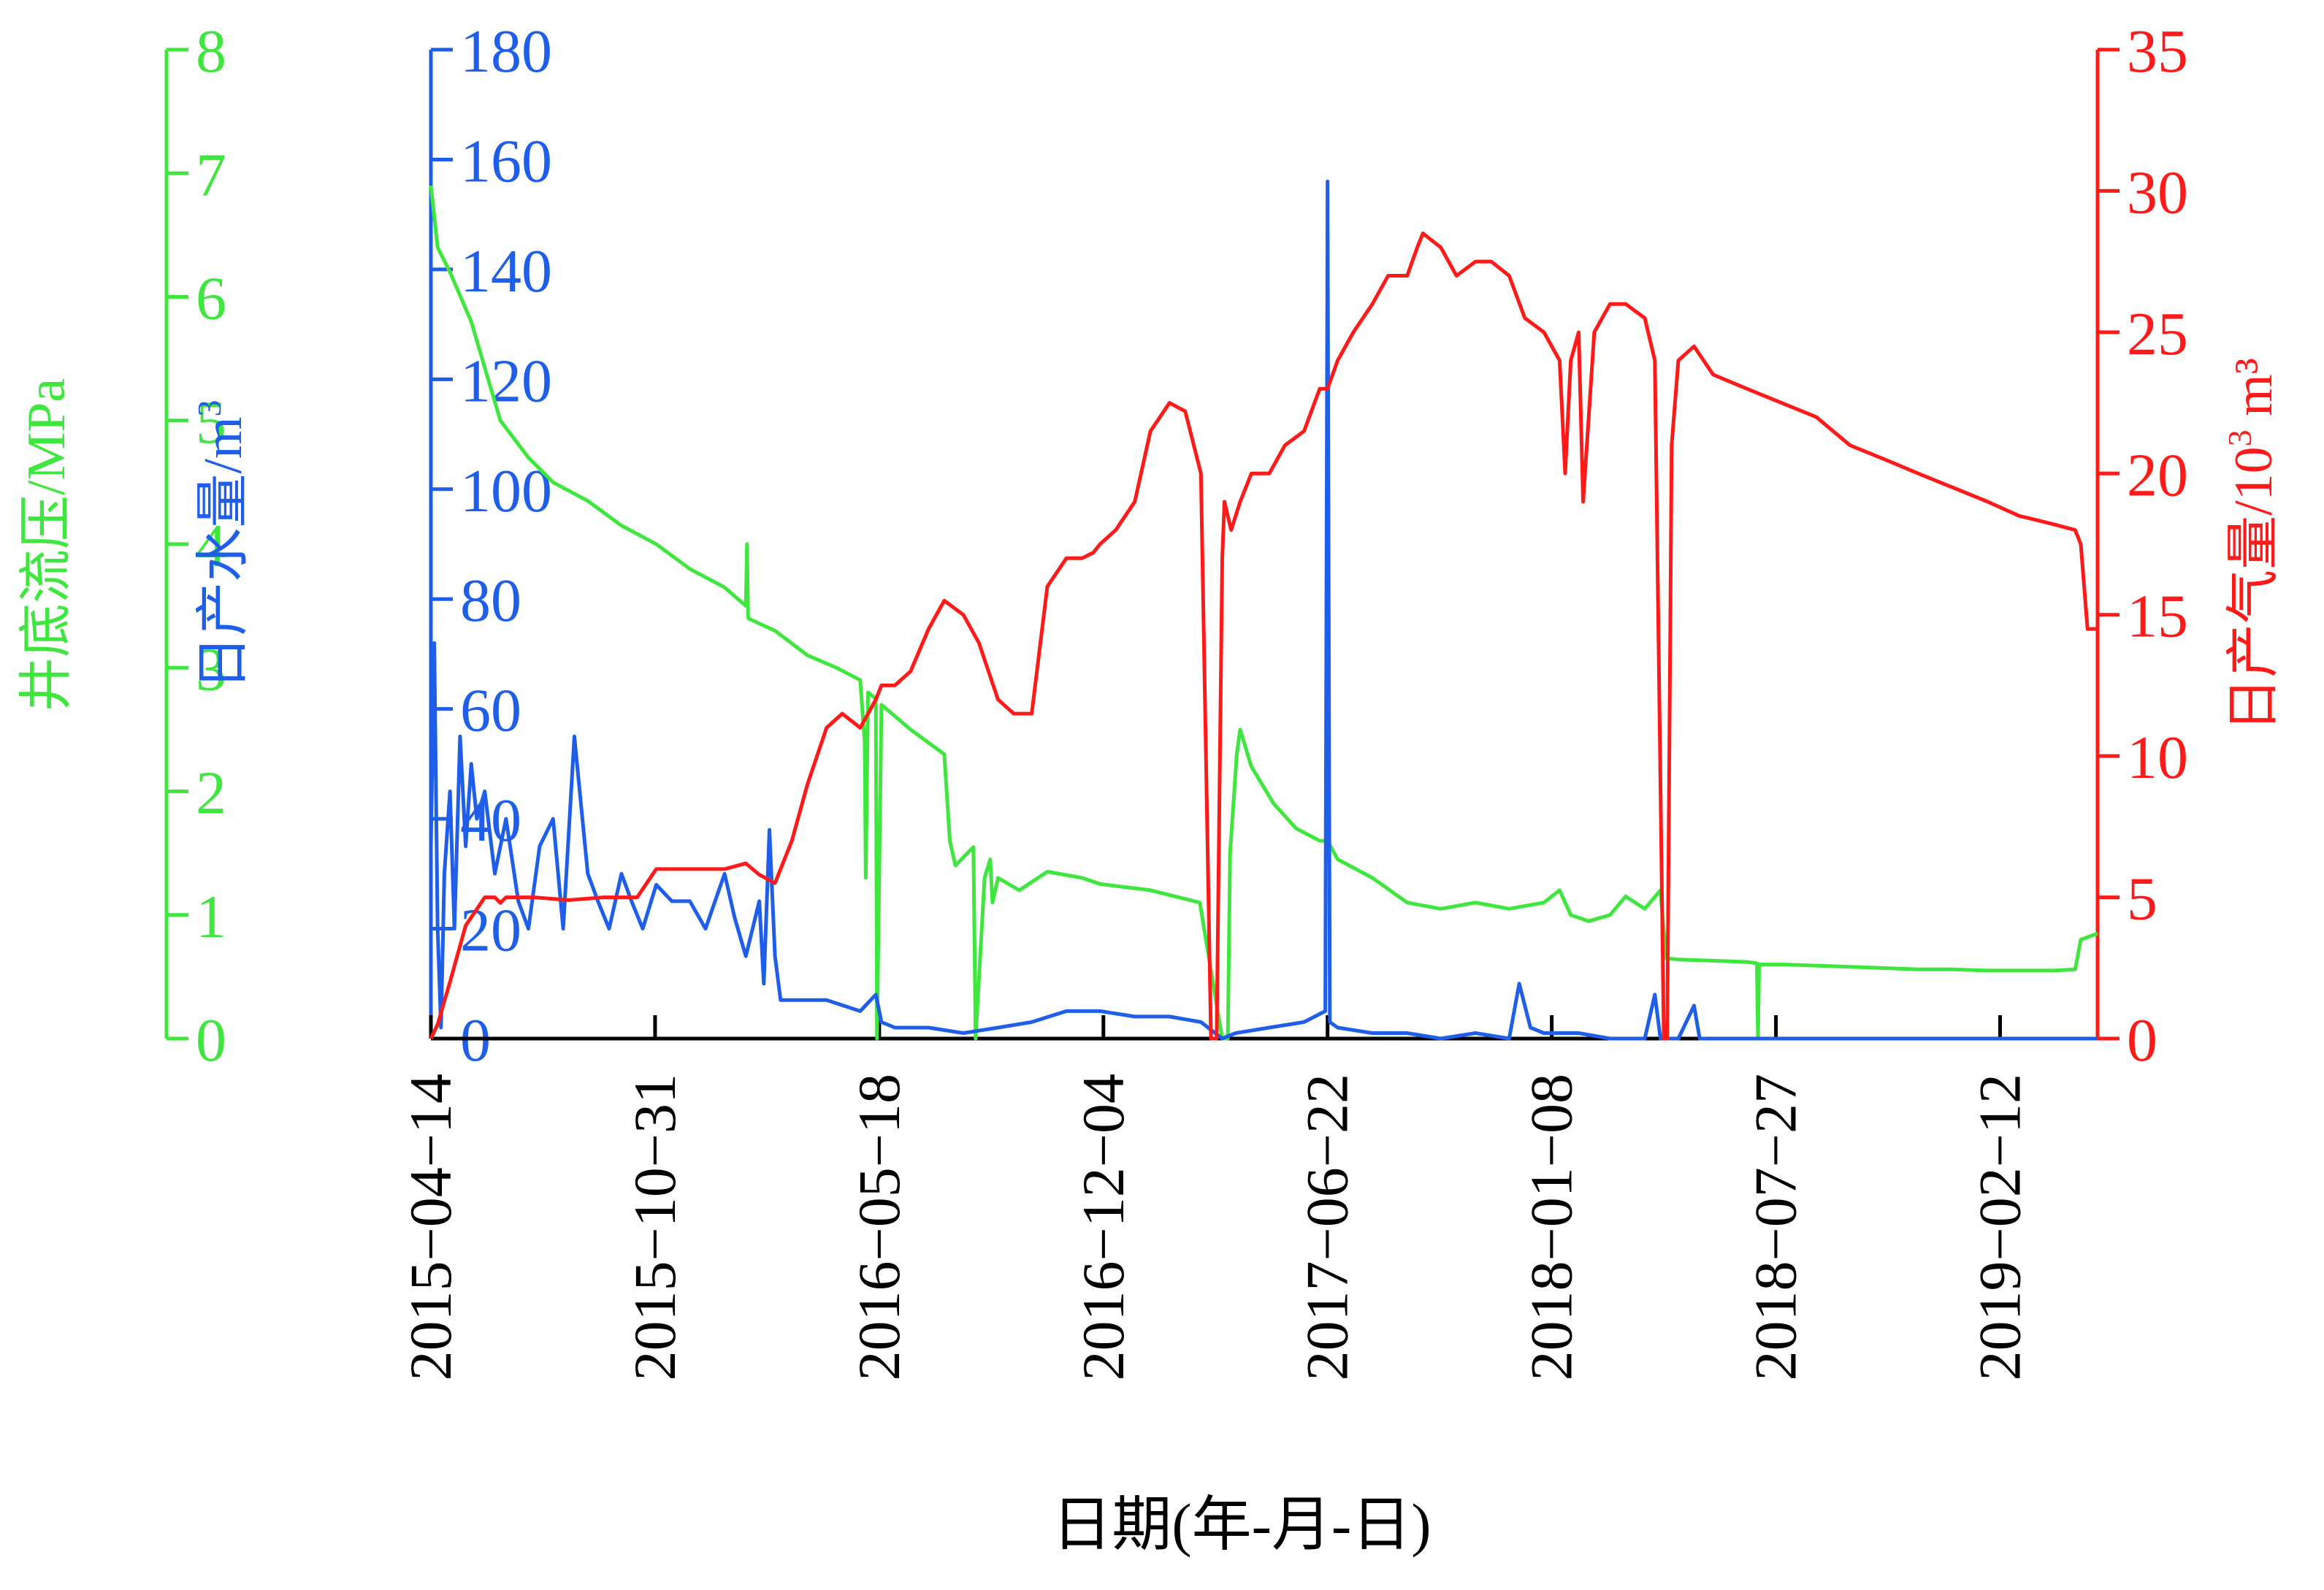  What do you see at coordinates (211, 794) in the screenshot?
I see `pressure-tick-label: 2` at bounding box center [211, 794].